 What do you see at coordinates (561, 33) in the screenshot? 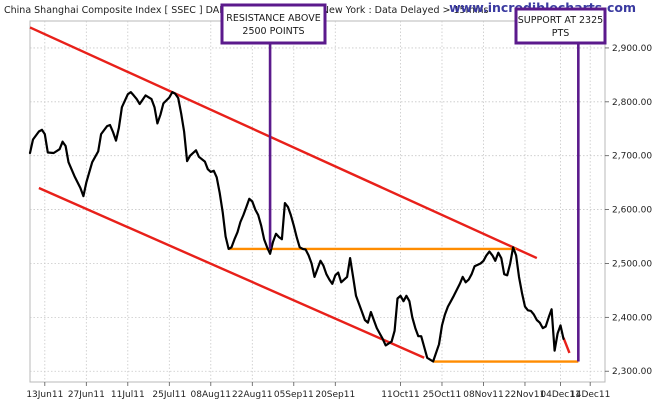
I see `support-label-line2: PTS` at bounding box center [561, 33].